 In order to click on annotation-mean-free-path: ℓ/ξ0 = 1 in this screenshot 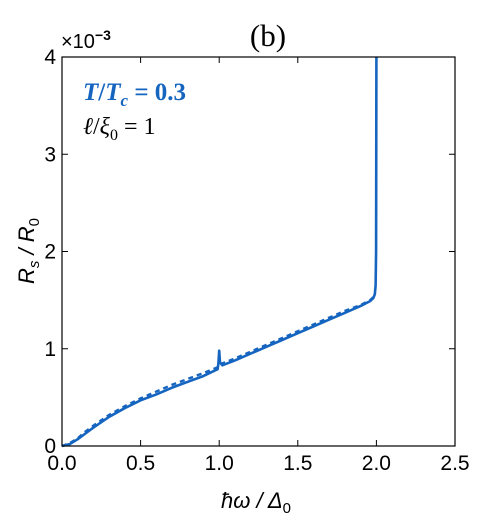, I will do `click(119, 129)`.